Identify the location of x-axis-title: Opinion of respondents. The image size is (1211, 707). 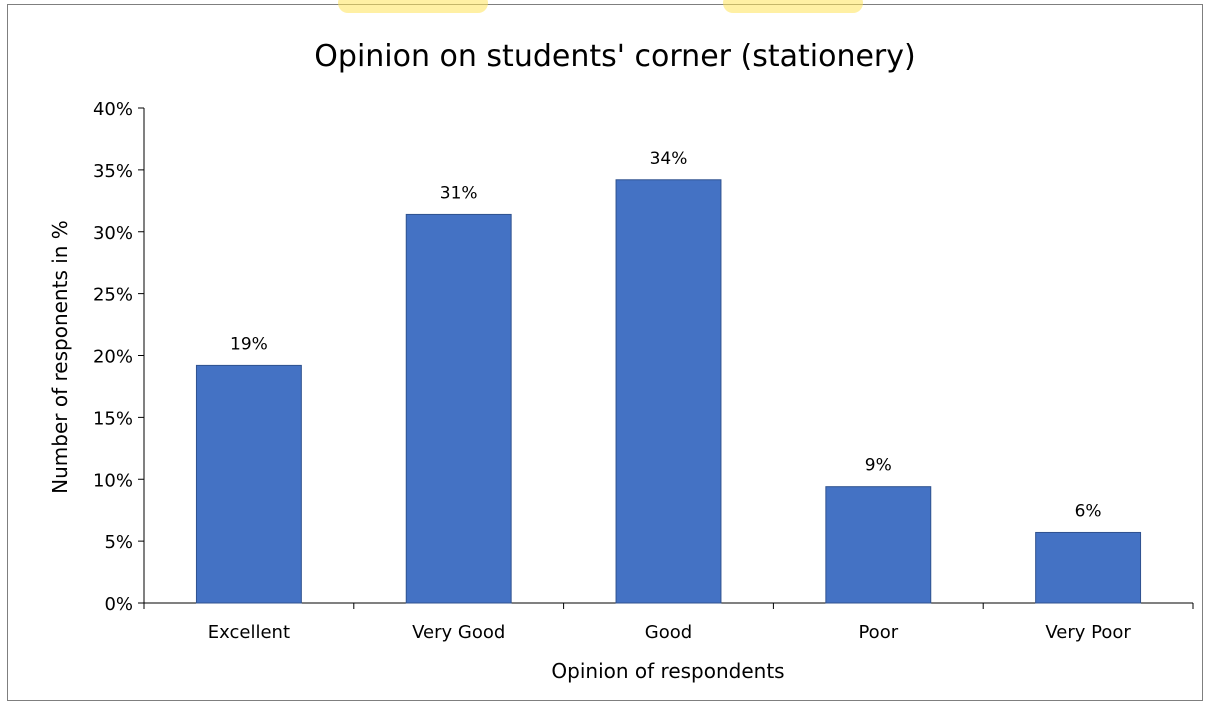
(667, 671).